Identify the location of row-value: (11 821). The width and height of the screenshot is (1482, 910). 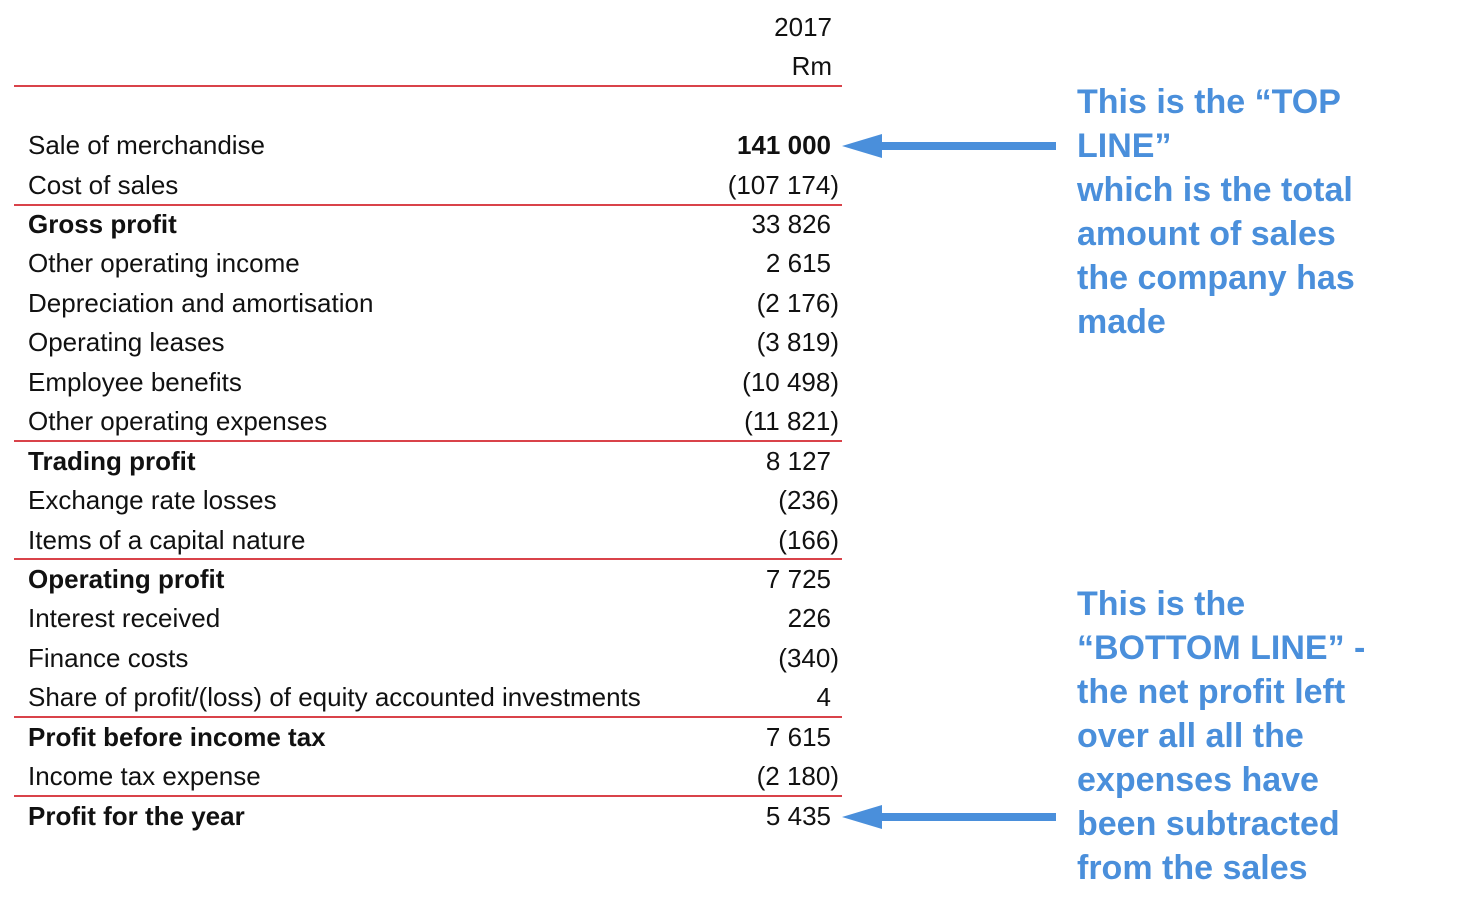
(791, 421).